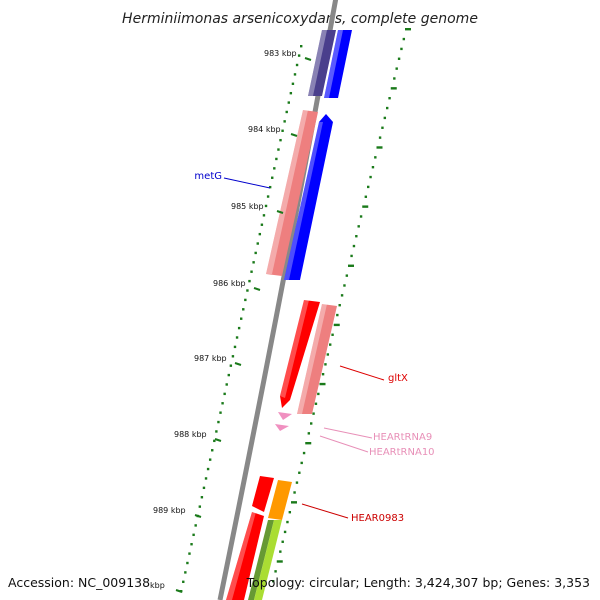  What do you see at coordinates (190, 434) in the screenshot?
I see `ruler-tick-label: 988 kbp` at bounding box center [190, 434].